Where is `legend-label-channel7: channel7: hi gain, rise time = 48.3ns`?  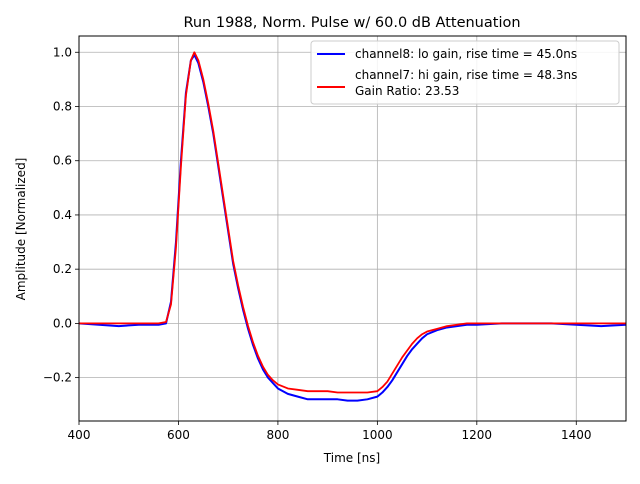
legend-label-channel7: channel7: hi gain, rise time = 48.3ns is located at coordinates (466, 75).